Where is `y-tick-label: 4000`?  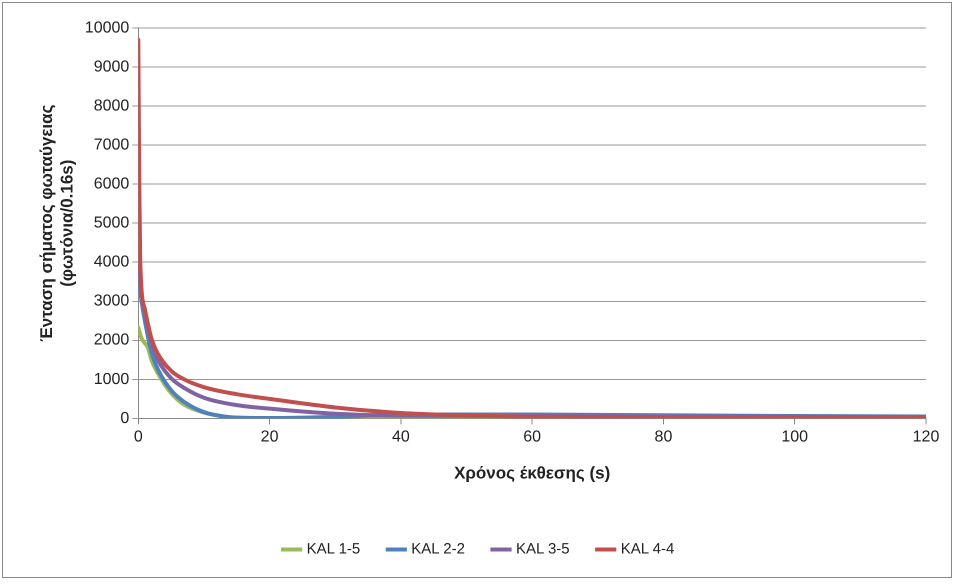 y-tick-label: 4000 is located at coordinates (112, 262).